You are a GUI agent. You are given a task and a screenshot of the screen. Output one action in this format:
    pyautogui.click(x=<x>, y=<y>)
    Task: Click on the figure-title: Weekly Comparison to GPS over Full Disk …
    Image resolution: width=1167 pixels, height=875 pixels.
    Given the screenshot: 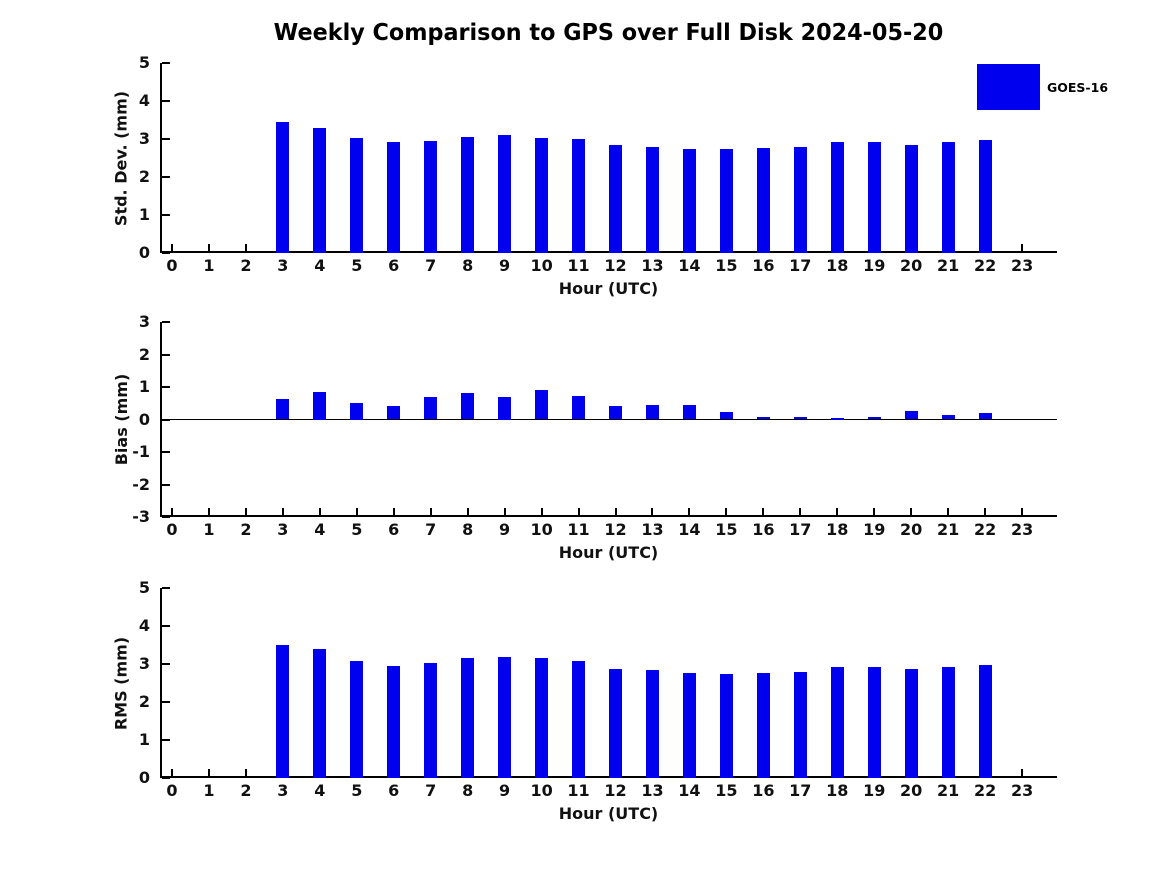 What is the action you would take?
    pyautogui.click(x=608, y=33)
    